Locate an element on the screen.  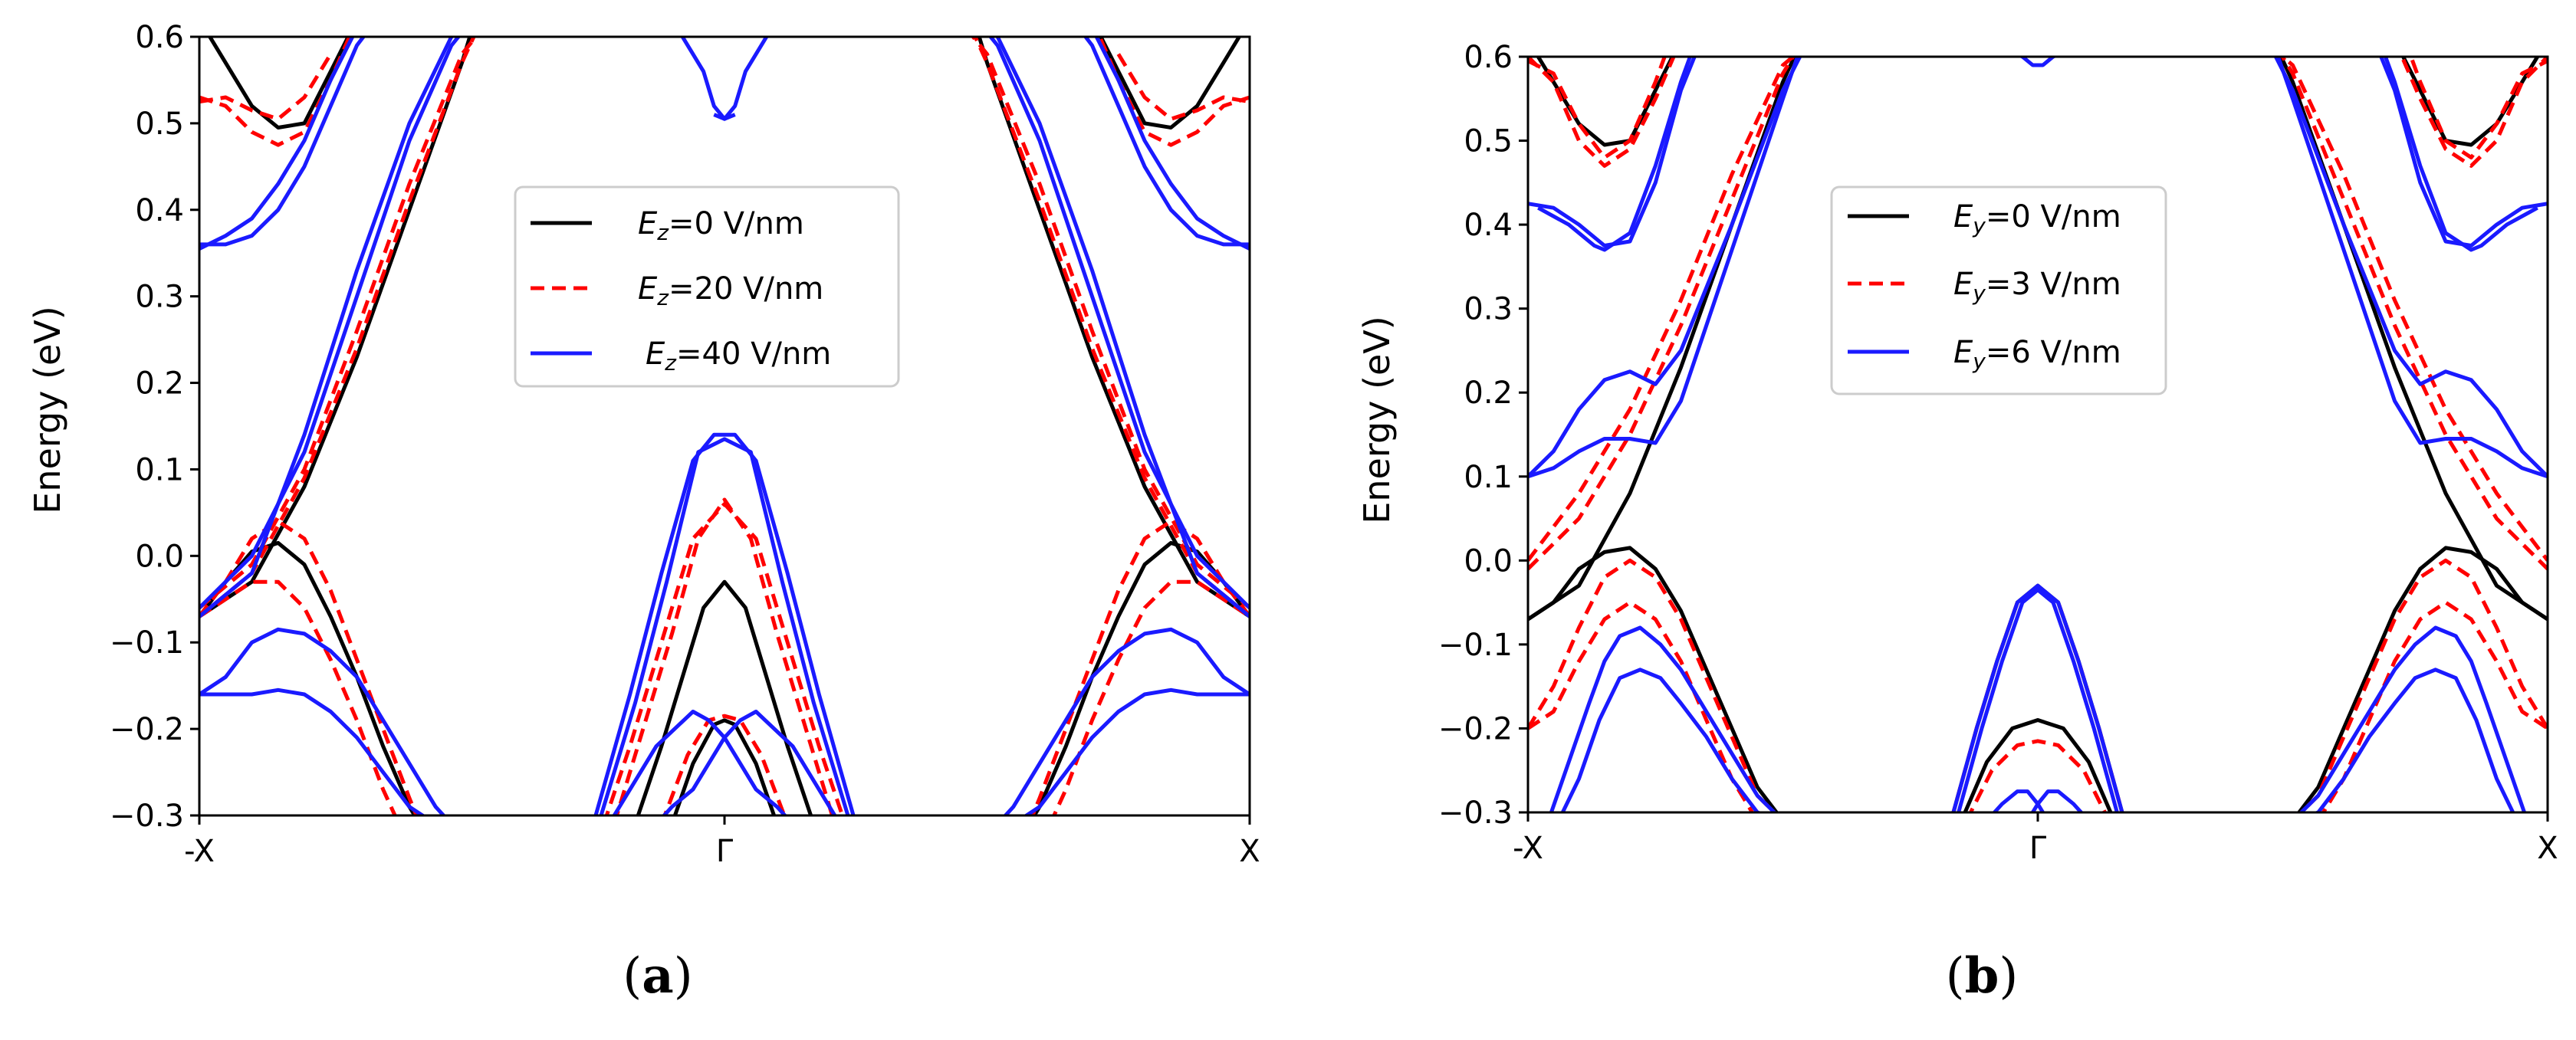
panel-b-ytick-label-9: 0.6 is located at coordinates (1488, 57).